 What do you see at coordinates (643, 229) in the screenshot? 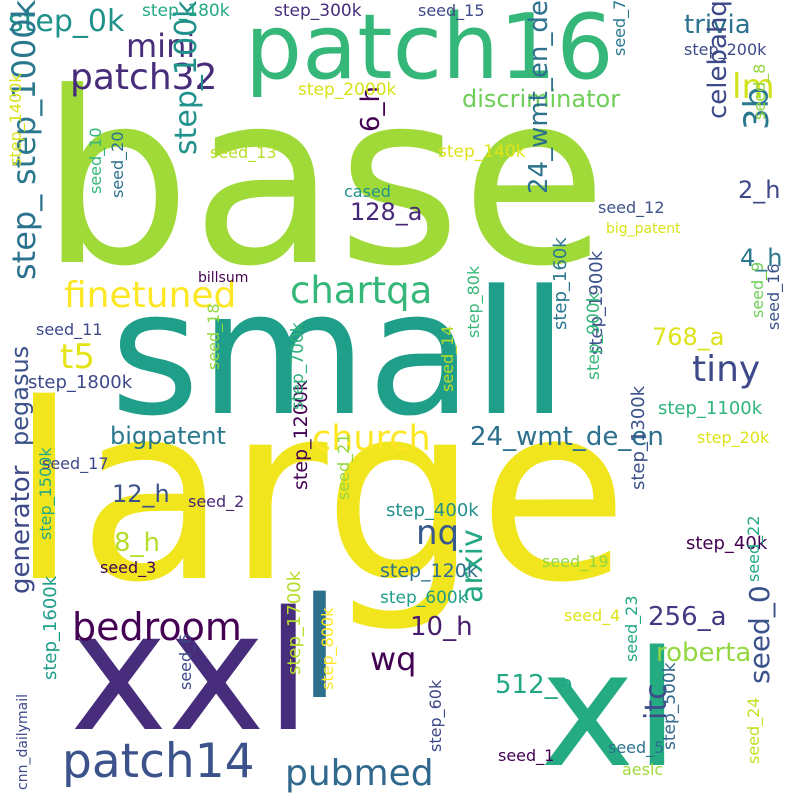
I see `cloud-word-big-patent: big_patent` at bounding box center [643, 229].